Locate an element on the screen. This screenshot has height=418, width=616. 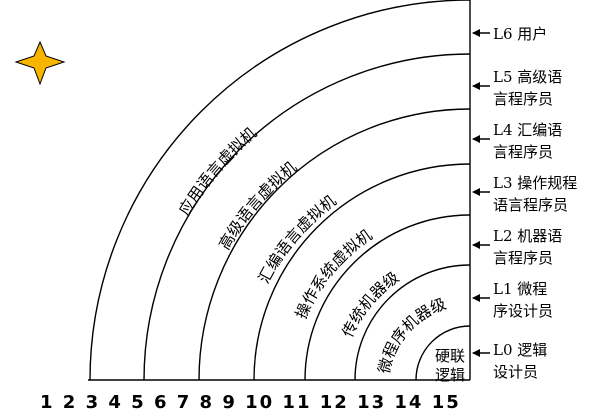
ring-l1 is located at coordinates (412, 322).